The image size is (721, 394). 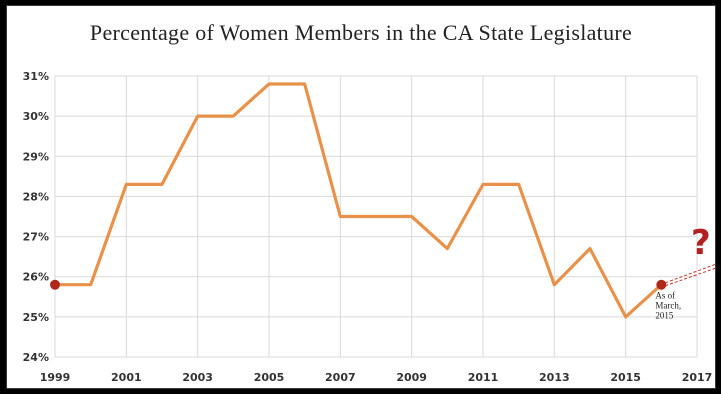 What do you see at coordinates (55, 377) in the screenshot?
I see `x-tick-label: 1999` at bounding box center [55, 377].